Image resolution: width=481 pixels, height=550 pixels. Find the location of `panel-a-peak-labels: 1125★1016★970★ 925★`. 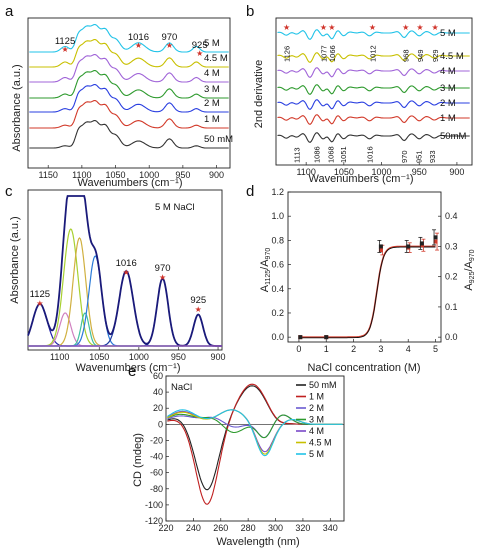

panel-a-peak-labels: 1125★1016★970★ 925★ is located at coordinates (131, 45).